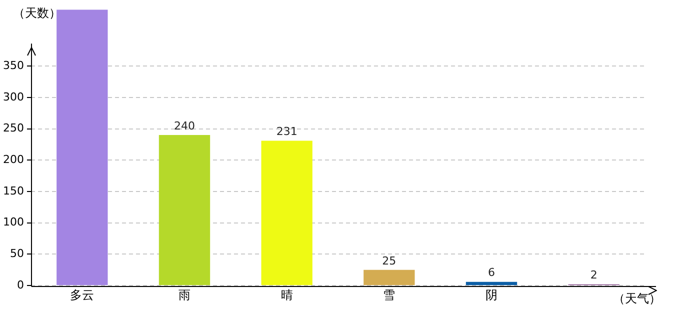  Describe the element at coordinates (389, 295) in the screenshot. I see `x-tick-label: 雪` at that location.